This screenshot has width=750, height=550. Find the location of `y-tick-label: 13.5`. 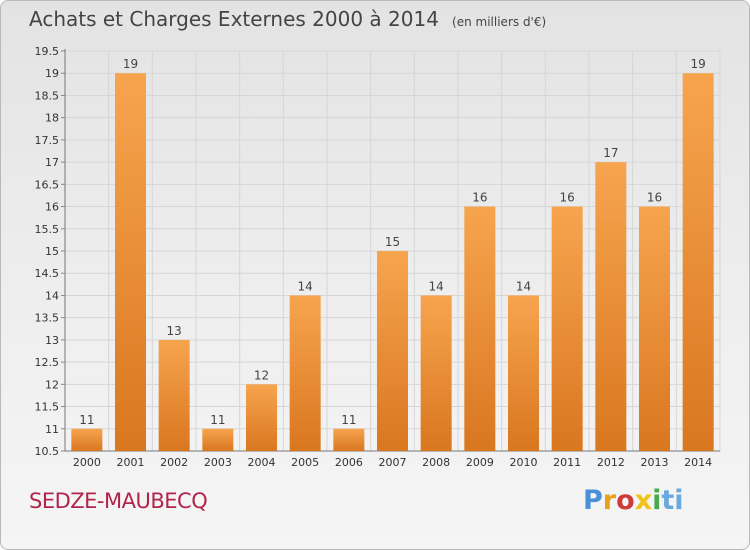

y-tick-label: 13.5 is located at coordinates (47, 318).